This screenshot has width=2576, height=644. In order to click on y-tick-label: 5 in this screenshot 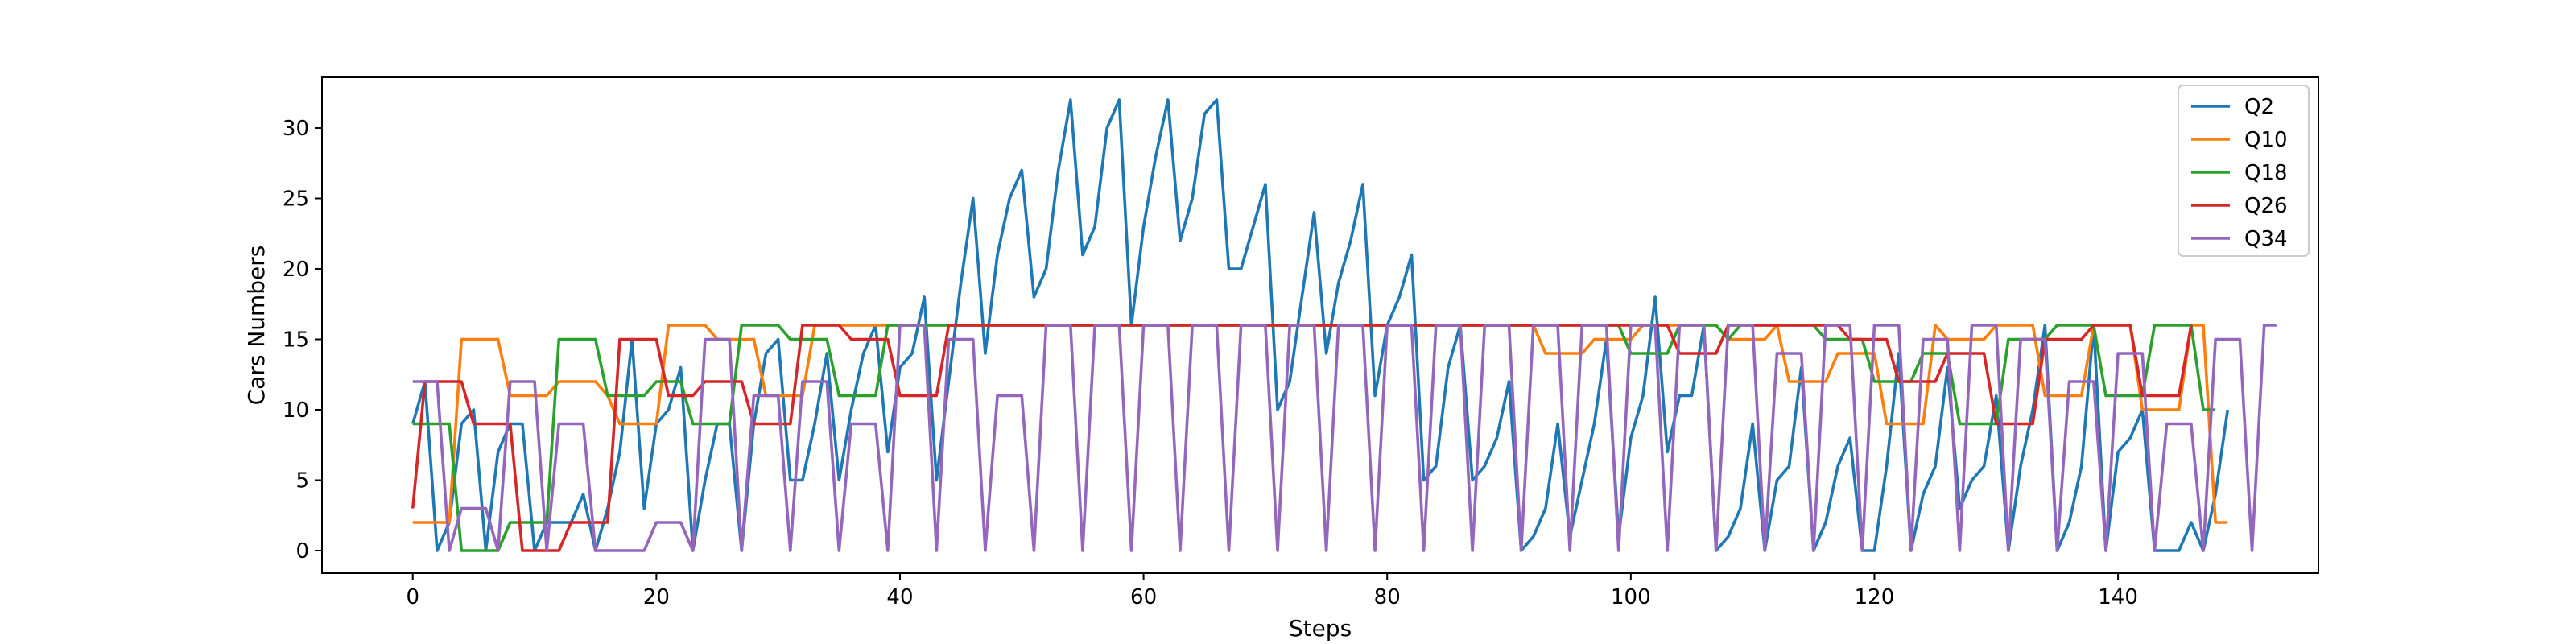, I will do `click(302, 481)`.